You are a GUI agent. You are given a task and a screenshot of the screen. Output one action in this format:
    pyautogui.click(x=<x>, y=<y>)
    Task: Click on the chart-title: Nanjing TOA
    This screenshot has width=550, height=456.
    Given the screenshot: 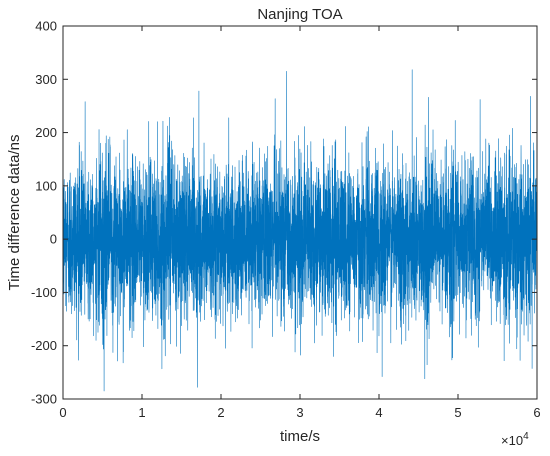 What is the action you would take?
    pyautogui.click(x=299, y=14)
    